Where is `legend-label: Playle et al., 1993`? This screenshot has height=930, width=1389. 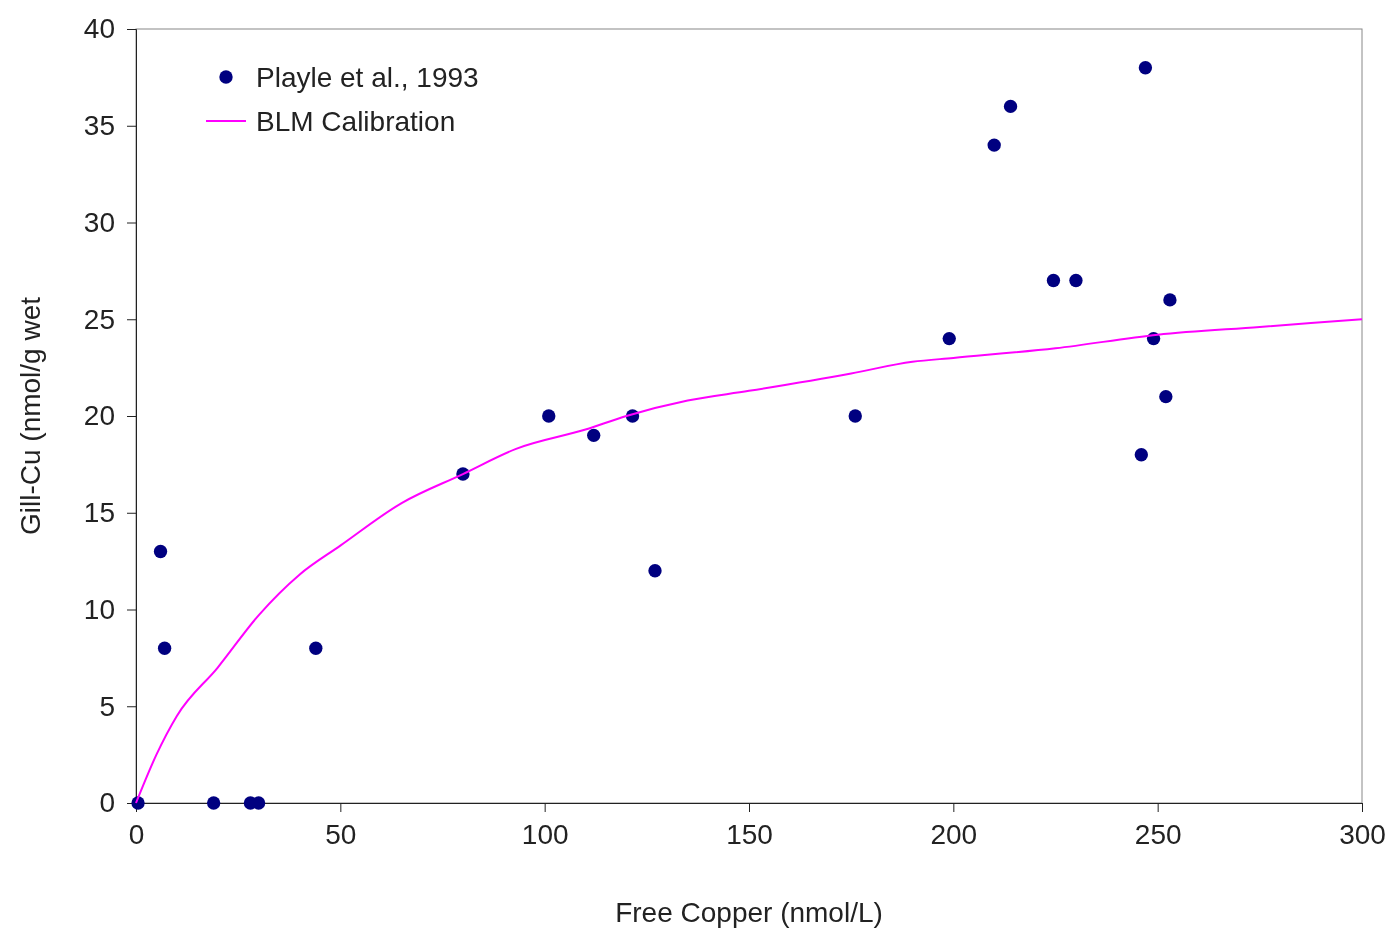 legend-label: Playle et al., 1993 is located at coordinates (367, 77).